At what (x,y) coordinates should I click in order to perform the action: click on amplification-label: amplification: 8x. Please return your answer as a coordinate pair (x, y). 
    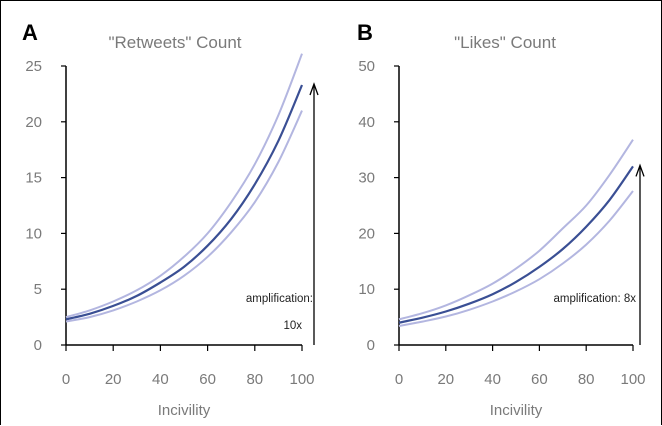
    Looking at the image, I should click on (595, 299).